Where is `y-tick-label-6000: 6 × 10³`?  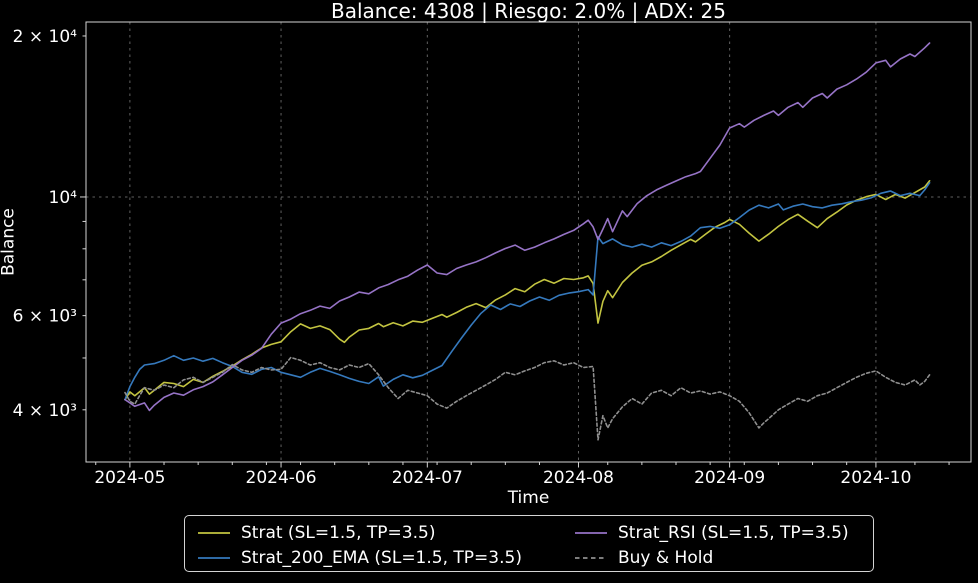
y-tick-label-6000: 6 × 10³ is located at coordinates (45, 317).